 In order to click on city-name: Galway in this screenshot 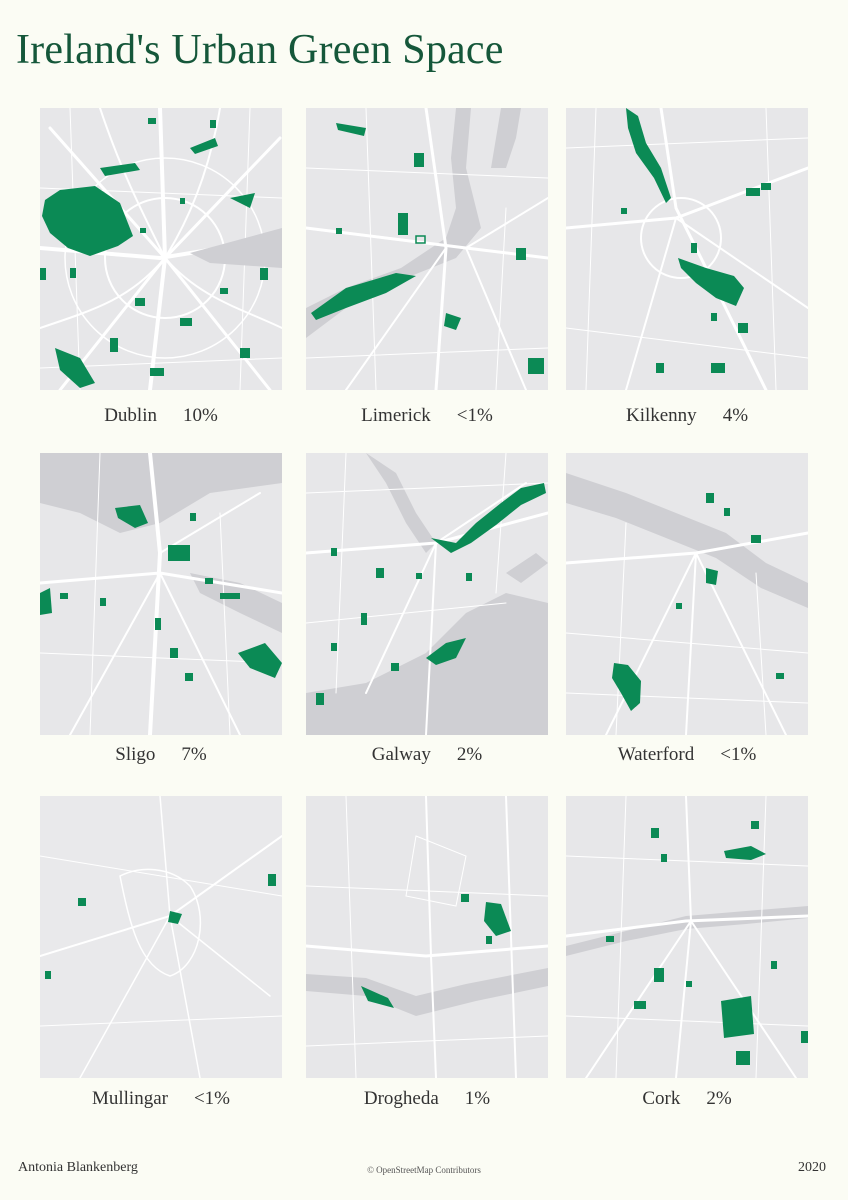, I will do `click(401, 754)`.